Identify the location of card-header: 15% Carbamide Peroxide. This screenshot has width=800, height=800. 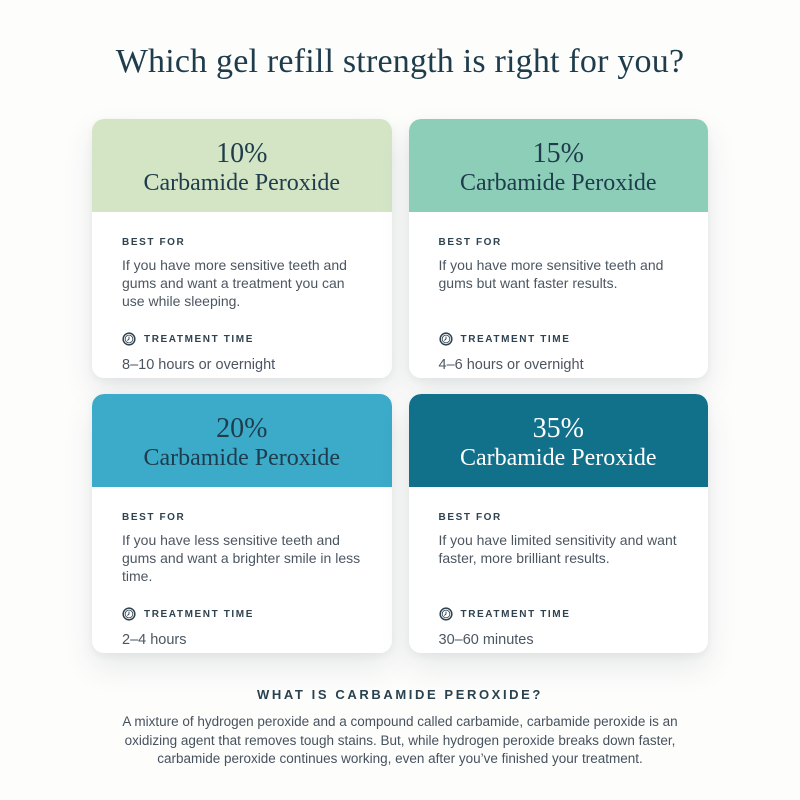
(558, 165).